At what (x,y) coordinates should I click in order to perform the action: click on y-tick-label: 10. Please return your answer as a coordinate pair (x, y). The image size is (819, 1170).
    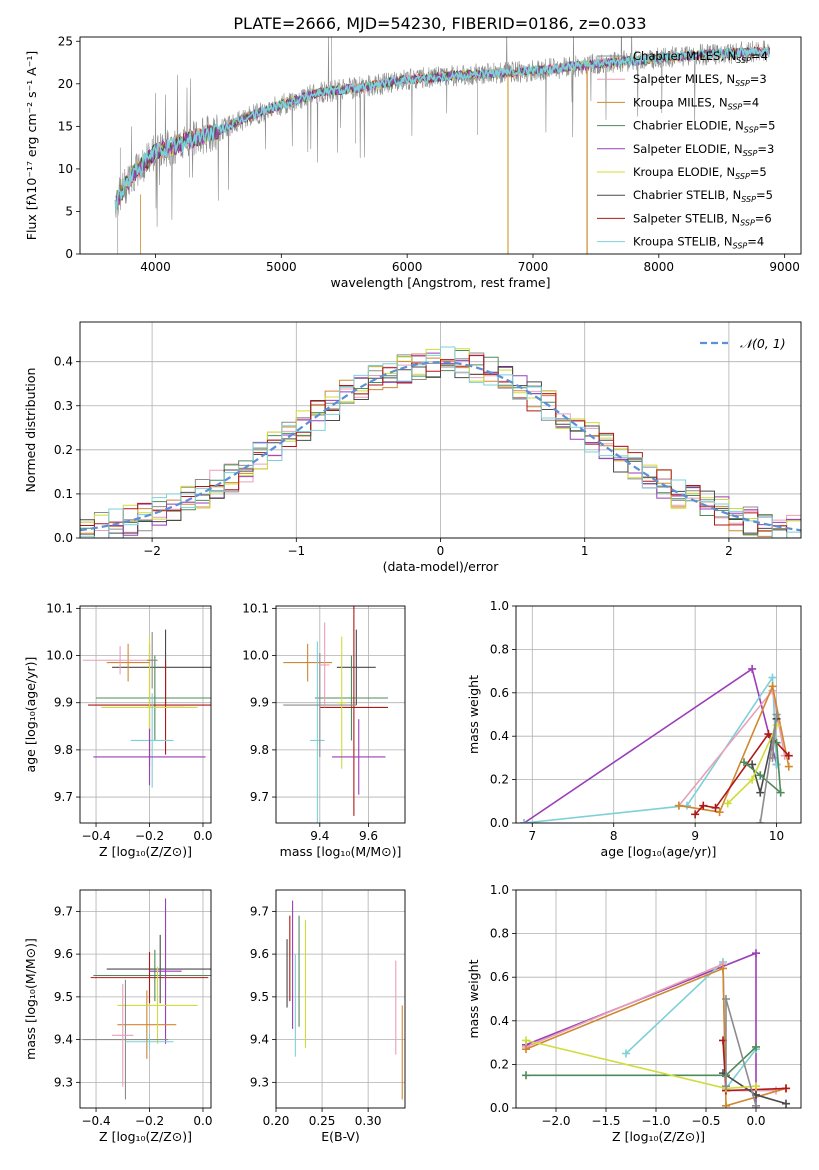
    Looking at the image, I should click on (65, 169).